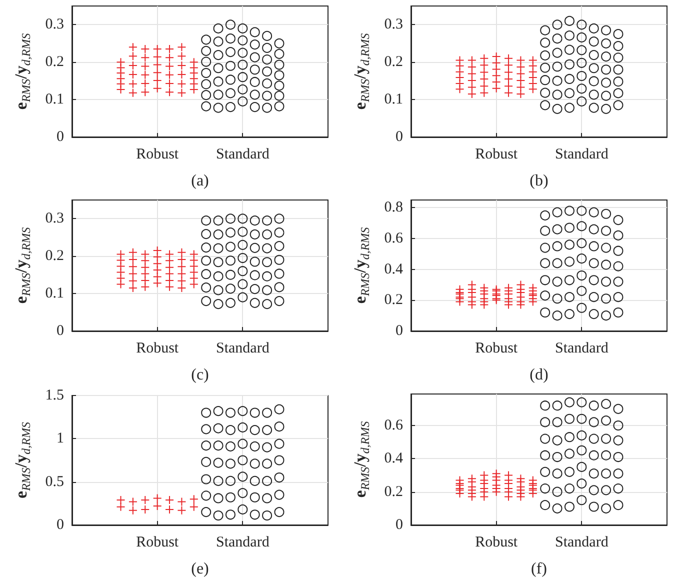 Image resolution: width=678 pixels, height=583 pixels. What do you see at coordinates (539, 181) in the screenshot?
I see `x-axis-title: (b)` at bounding box center [539, 181].